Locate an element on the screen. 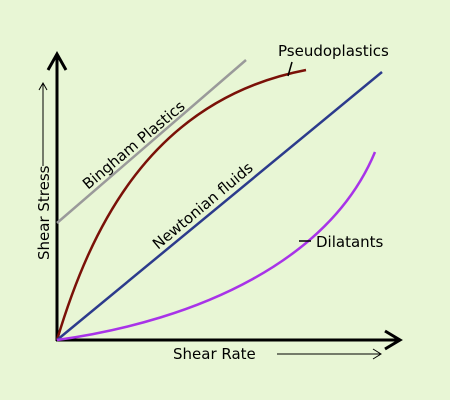 Image resolution: width=450 pixels, height=400 pixels. pseudoplastic-leader is located at coordinates (290, 69).